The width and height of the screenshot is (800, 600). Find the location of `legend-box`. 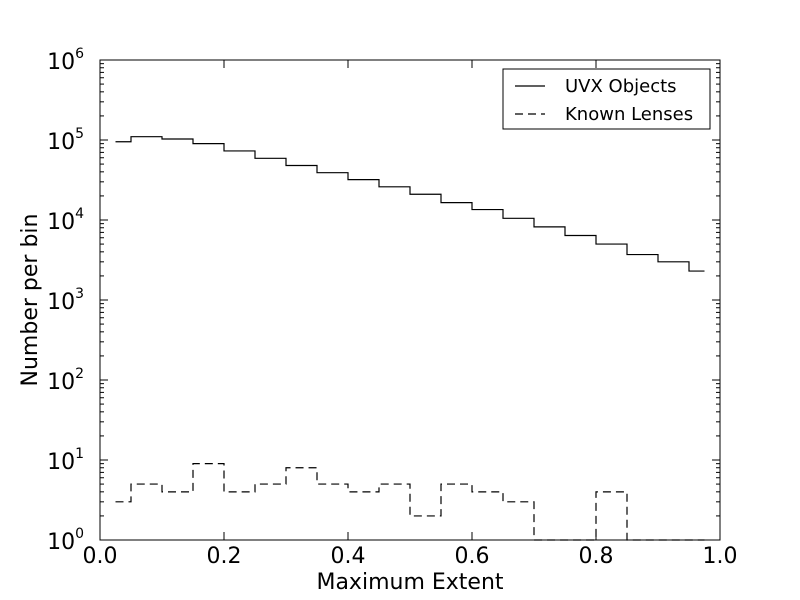

legend-box is located at coordinates (606, 99).